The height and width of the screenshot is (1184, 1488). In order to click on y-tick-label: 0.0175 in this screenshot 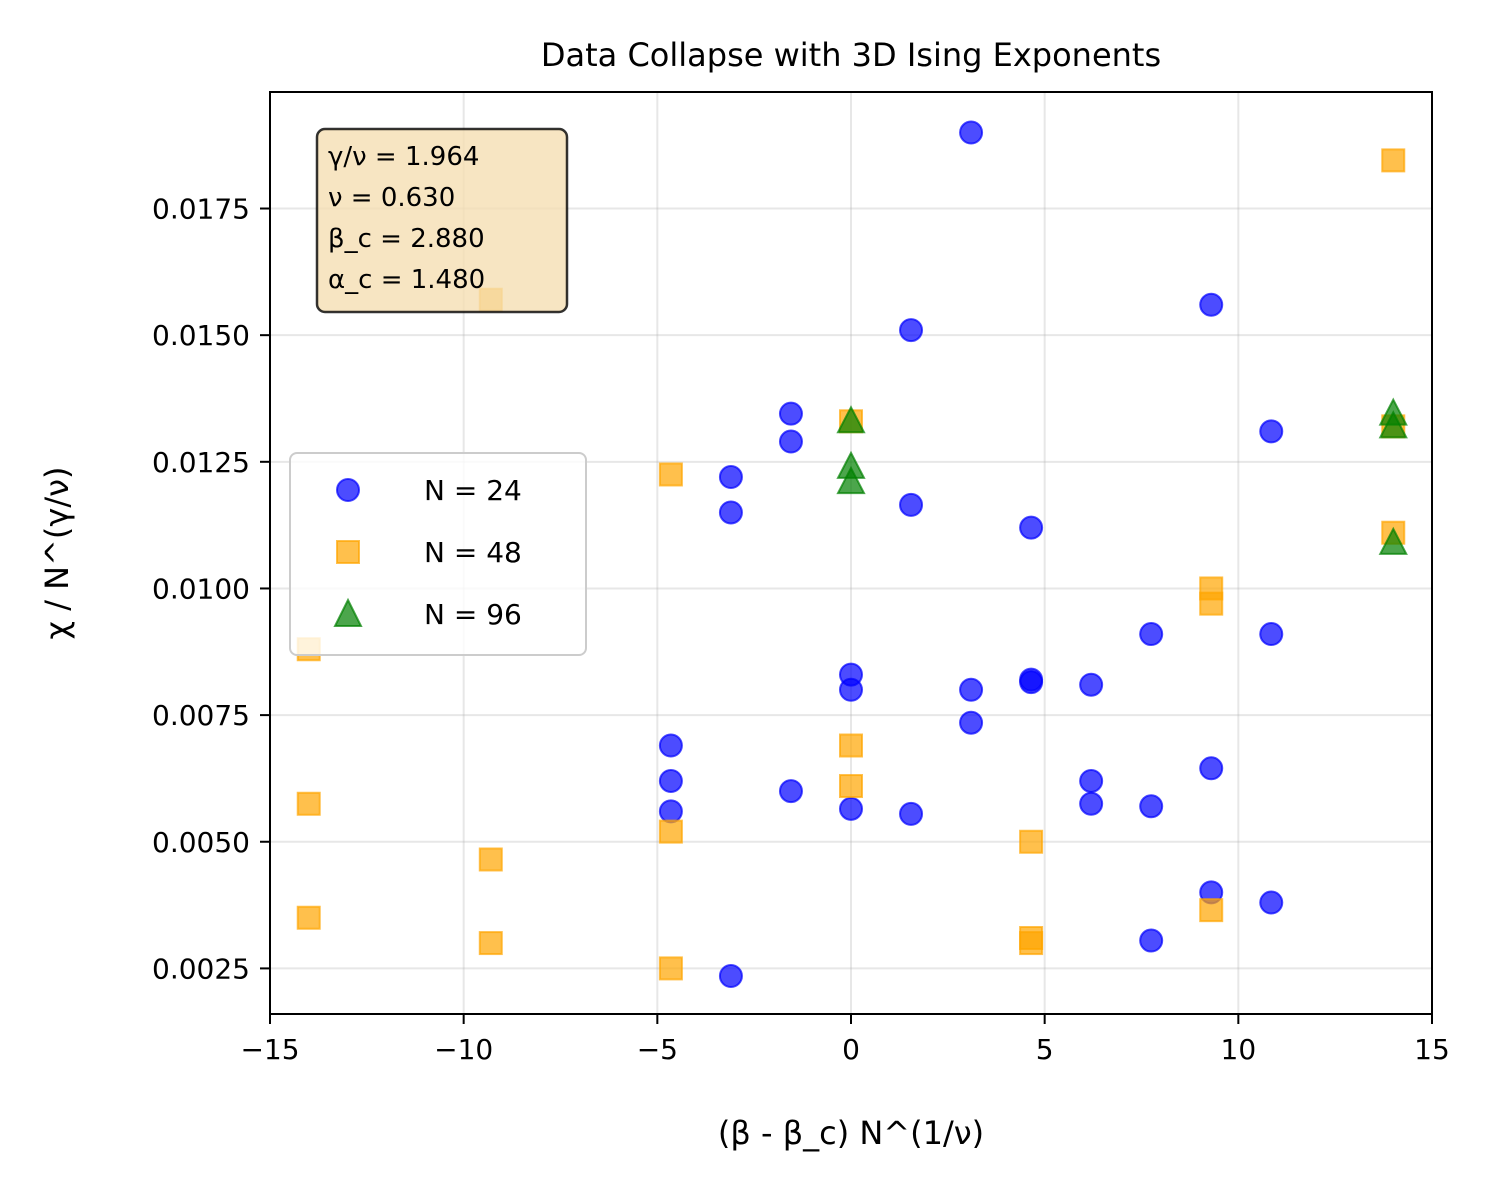, I will do `click(201, 209)`.